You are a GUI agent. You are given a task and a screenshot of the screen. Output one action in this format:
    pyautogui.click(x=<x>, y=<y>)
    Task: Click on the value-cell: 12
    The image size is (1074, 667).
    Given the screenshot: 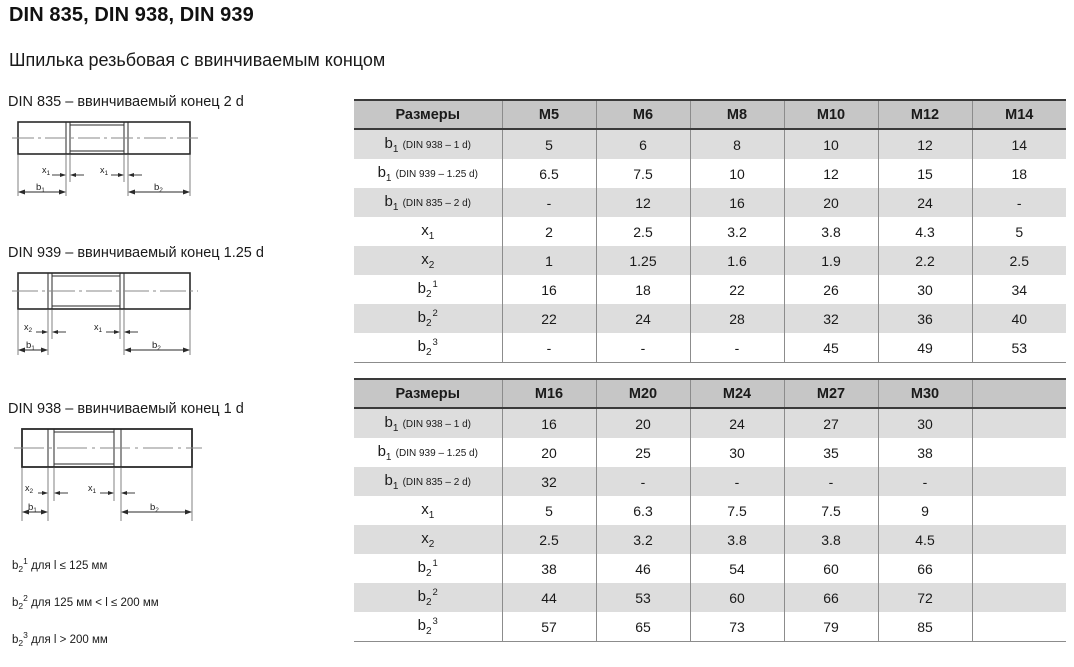 What is the action you would take?
    pyautogui.click(x=924, y=144)
    